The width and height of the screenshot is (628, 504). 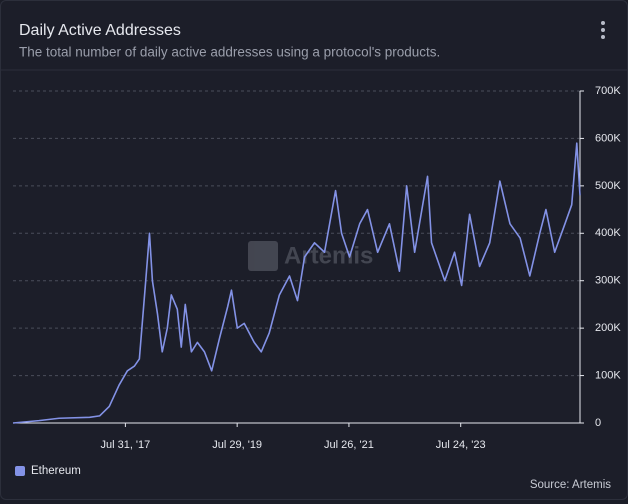 I want to click on x-tick-label: Jul 29, '19, so click(x=237, y=445).